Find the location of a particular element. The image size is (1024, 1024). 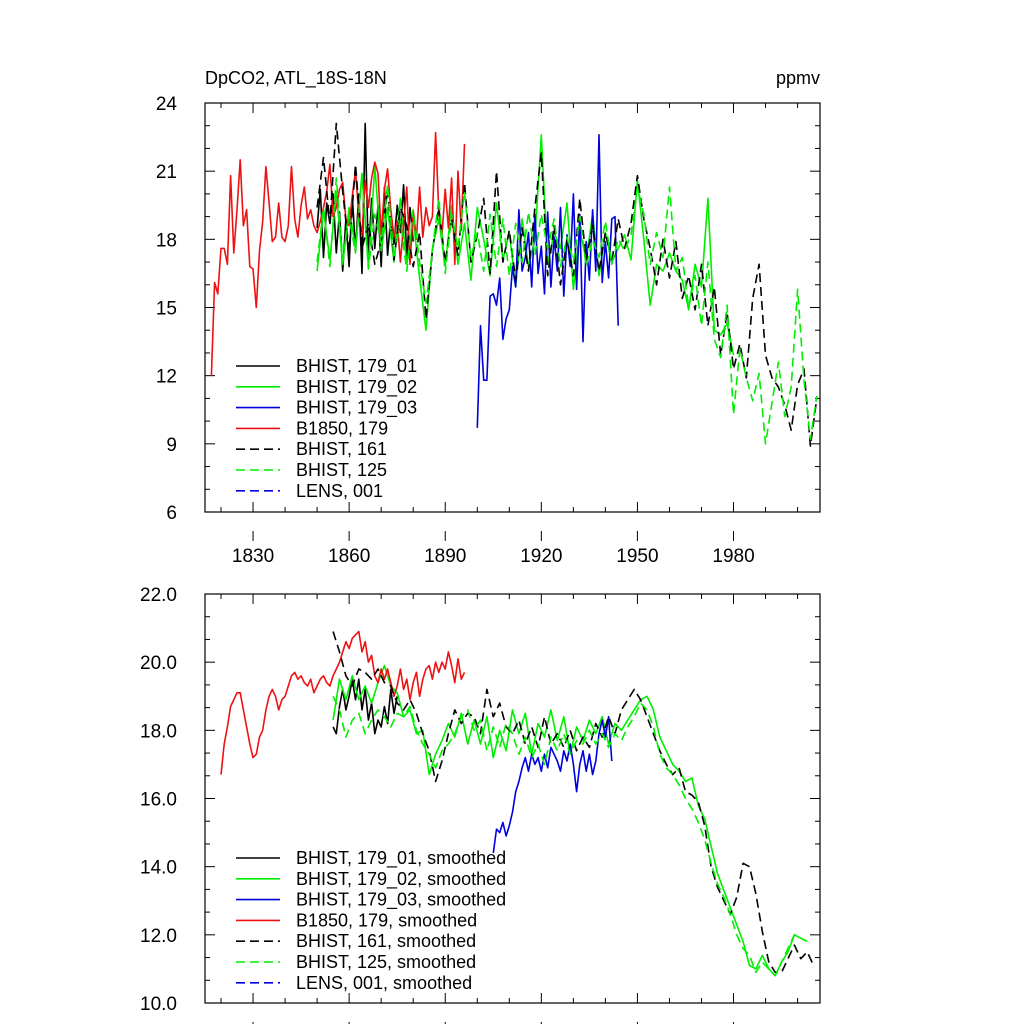

x-tick-label: 1860 is located at coordinates (349, 556).